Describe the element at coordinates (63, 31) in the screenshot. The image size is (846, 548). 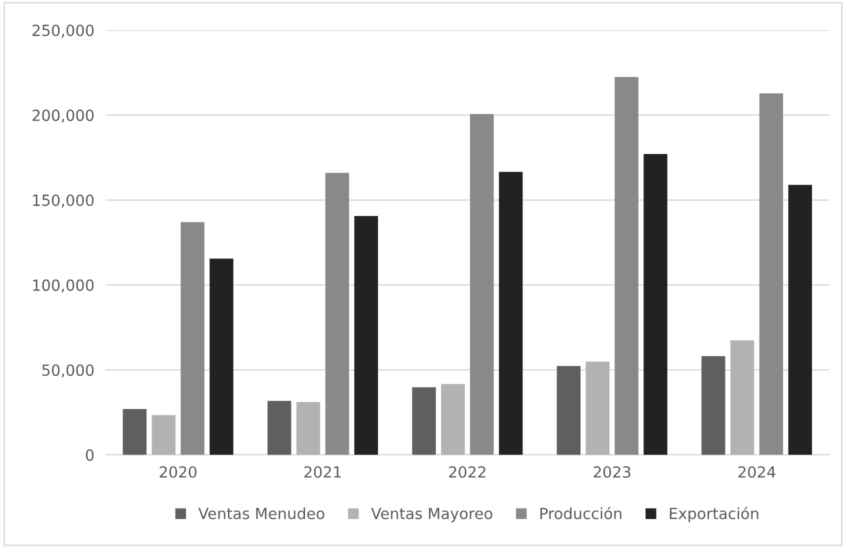
I see `y-tick-label: 250,000` at that location.